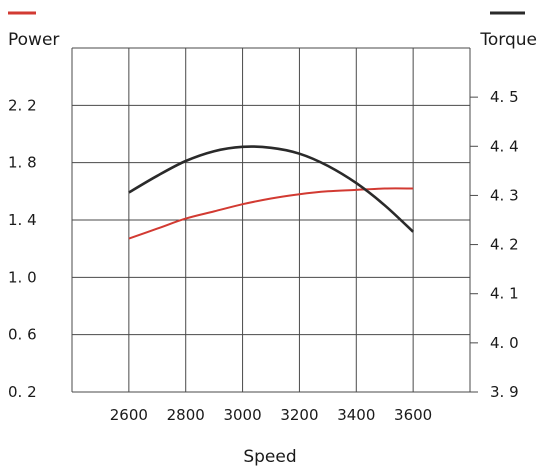 This screenshot has width=541, height=468. I want to click on right-tick-label: 4. 3, so click(504, 195).